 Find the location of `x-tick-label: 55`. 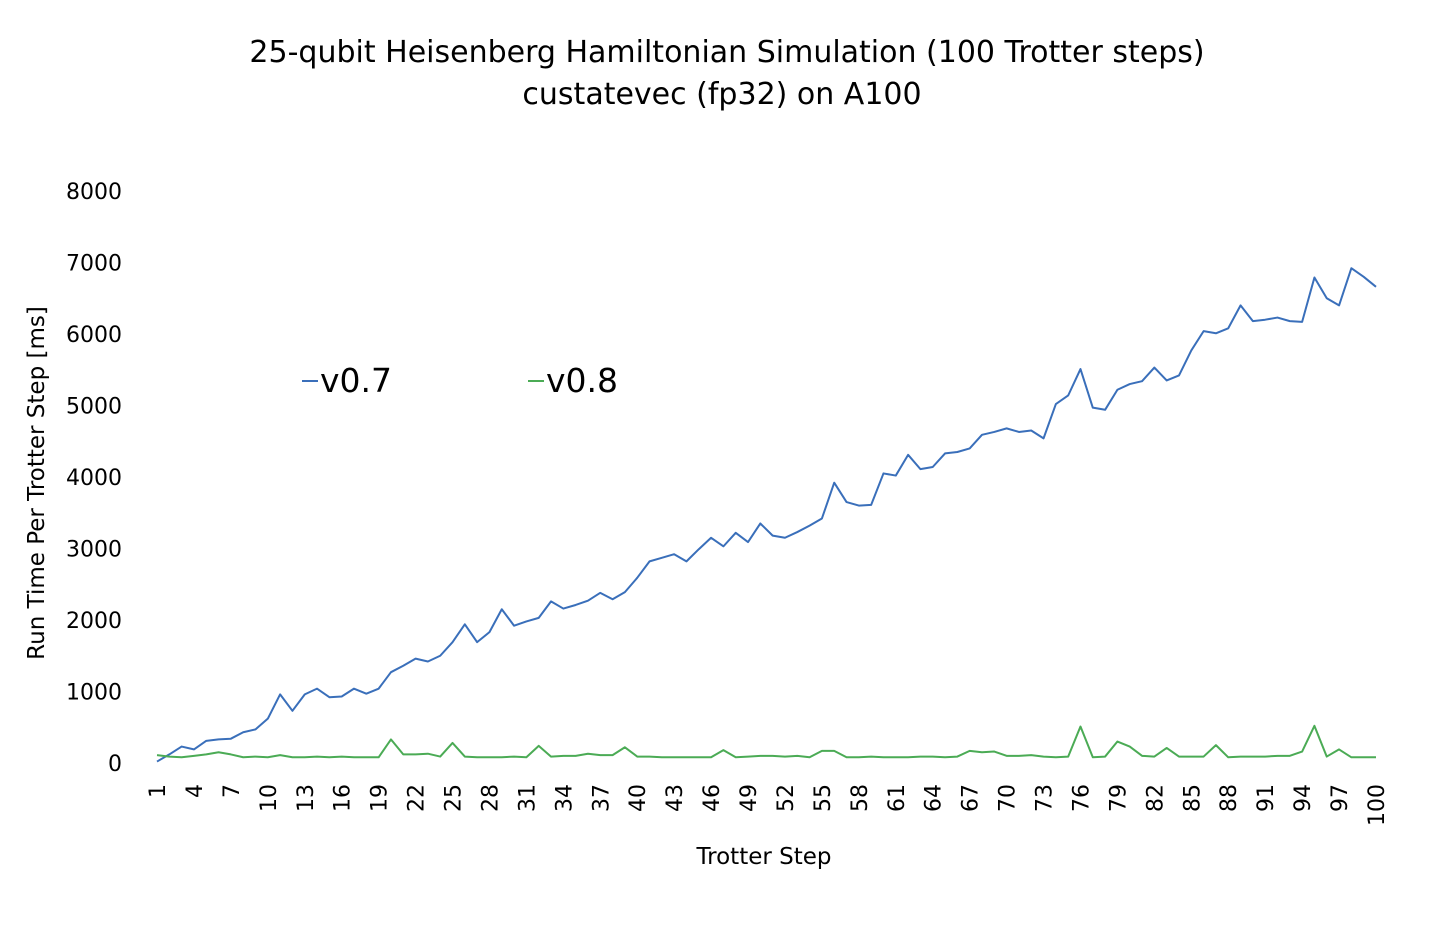

x-tick-label: 55 is located at coordinates (823, 798).